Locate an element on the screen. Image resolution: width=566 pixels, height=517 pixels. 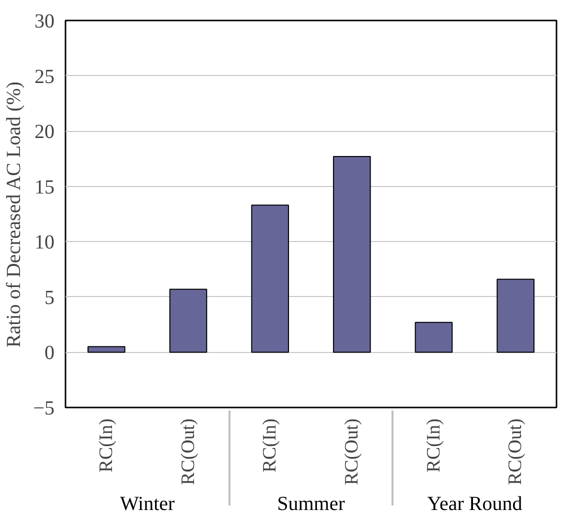
y-tick-label: 0 is located at coordinates (49, 353).